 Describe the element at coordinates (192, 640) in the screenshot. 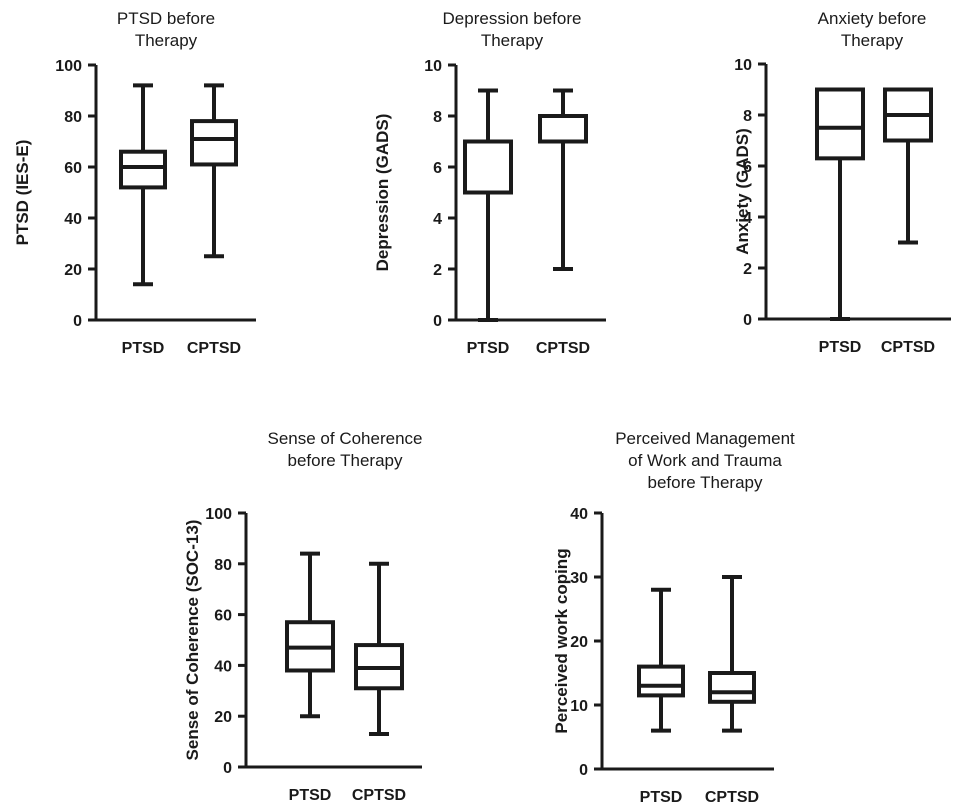

I see `y-axis-label: Sense of Coherence (SOC-13)` at that location.